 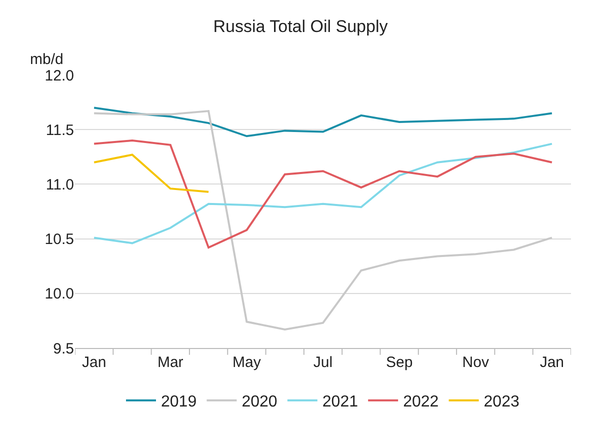 I want to click on legend-label: 2020, so click(x=260, y=402).